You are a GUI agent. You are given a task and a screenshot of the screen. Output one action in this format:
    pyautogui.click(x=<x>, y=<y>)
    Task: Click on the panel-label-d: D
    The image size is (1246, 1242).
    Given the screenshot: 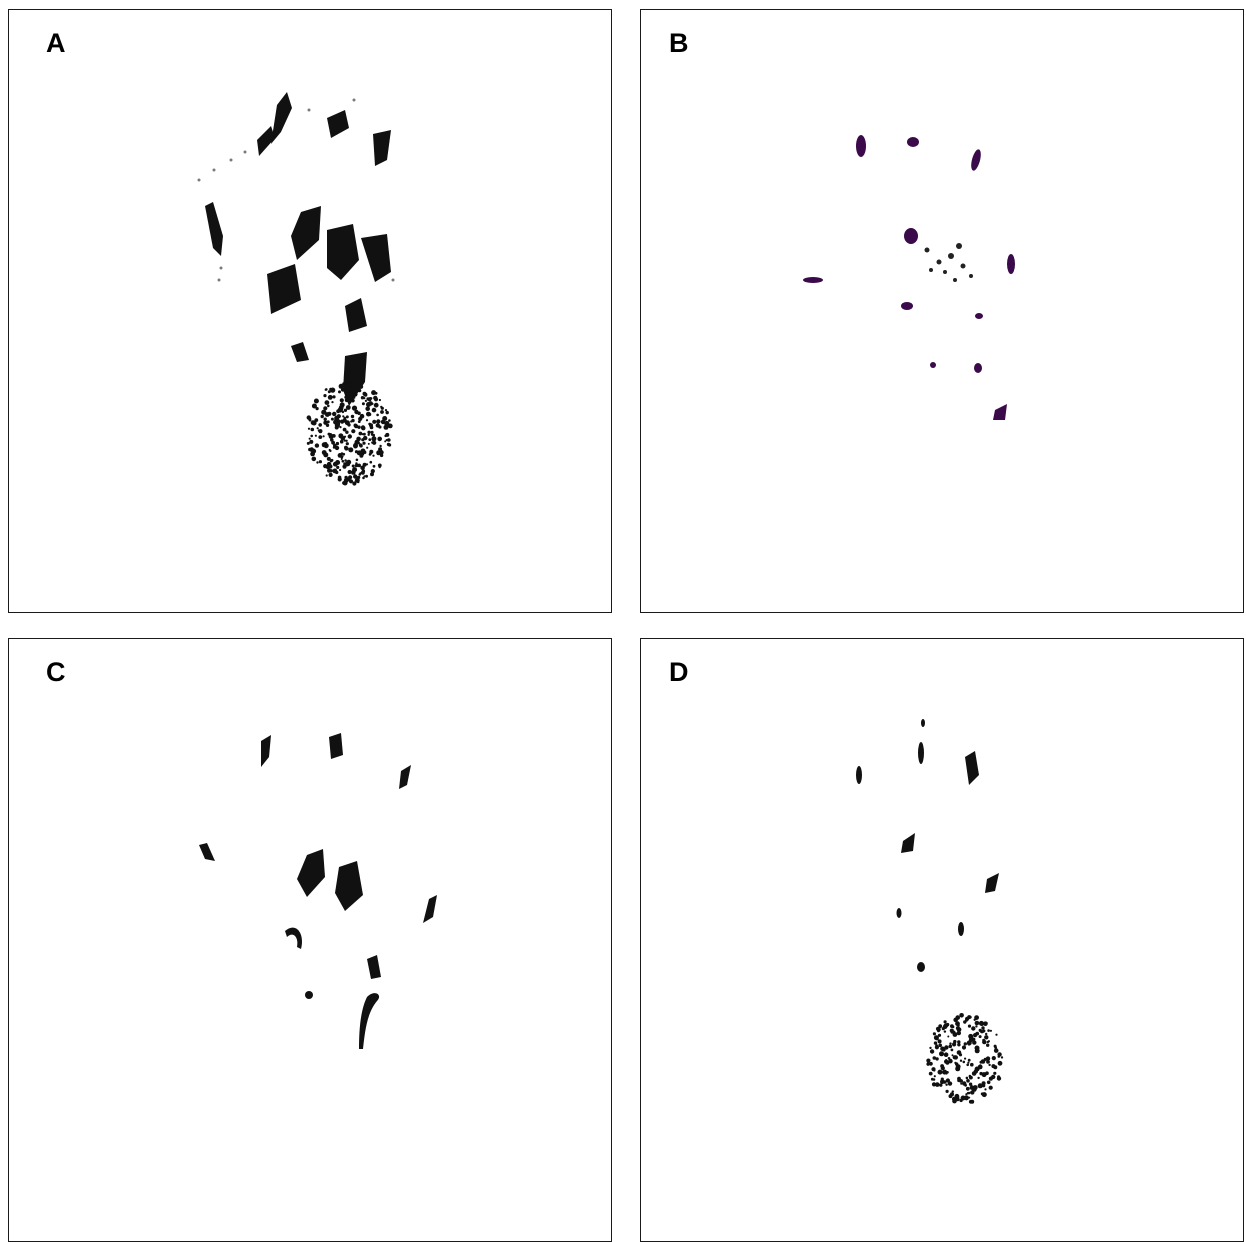 What is the action you would take?
    pyautogui.click(x=679, y=672)
    